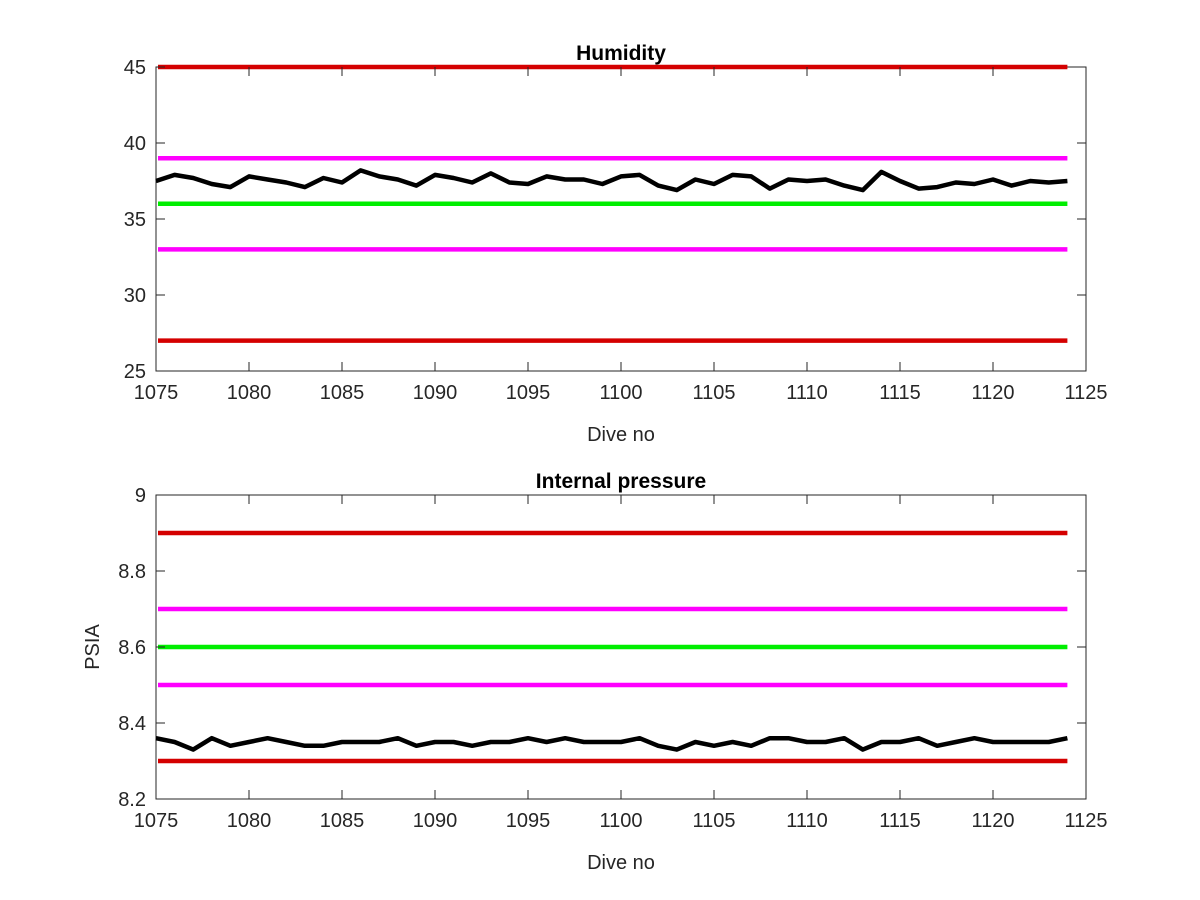  What do you see at coordinates (713, 821) in the screenshot?
I see `pressure-x-tick-label: 1105` at bounding box center [713, 821].